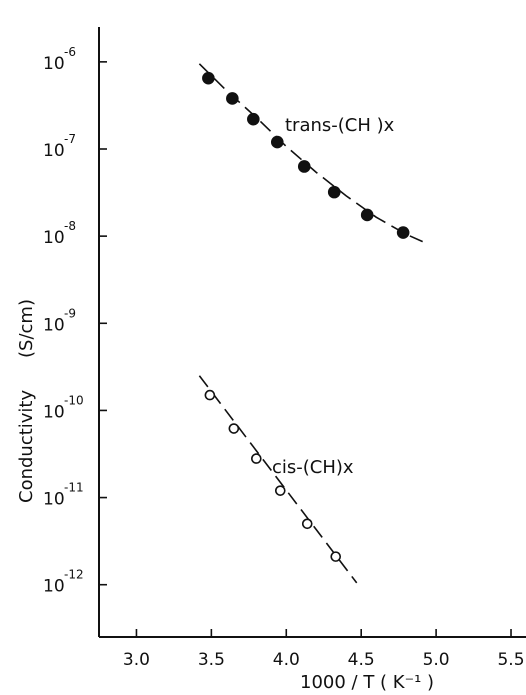 This screenshot has width=526, height=695. I want to click on y-tick-label-exponent: -8, so click(70, 226).